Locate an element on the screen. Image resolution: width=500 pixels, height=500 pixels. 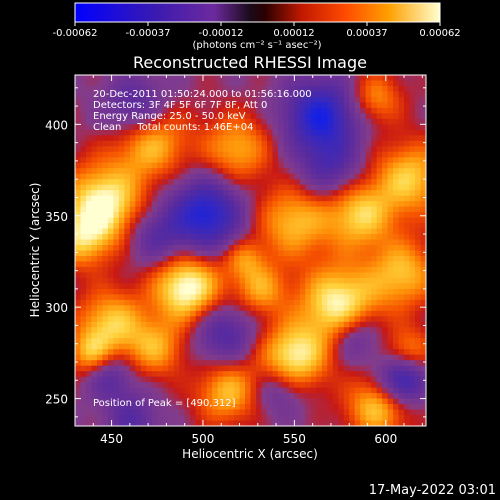
y-tick-label: 400 is located at coordinates (56, 125).